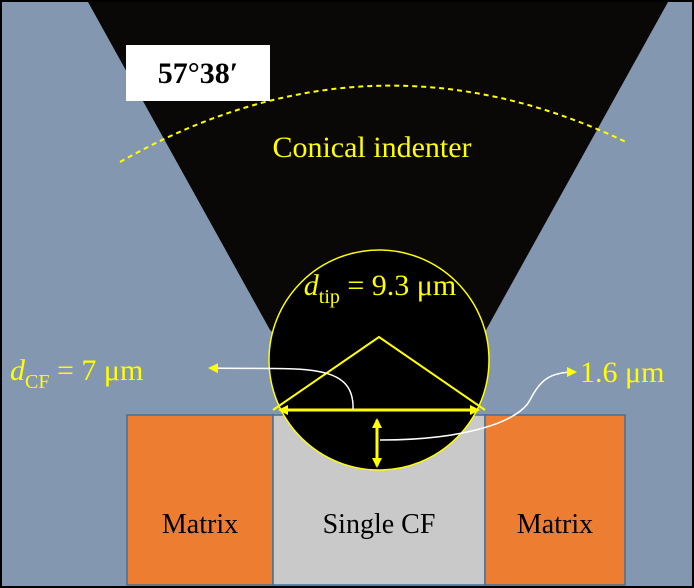 Image resolution: width=694 pixels, height=588 pixels. I want to click on depth-label: 1.6 μm, so click(622, 372).